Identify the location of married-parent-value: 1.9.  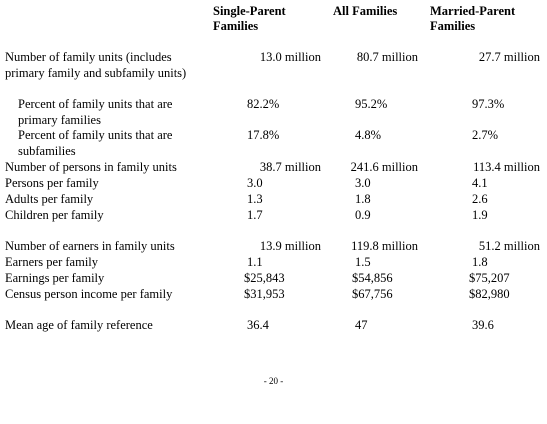
(480, 215).